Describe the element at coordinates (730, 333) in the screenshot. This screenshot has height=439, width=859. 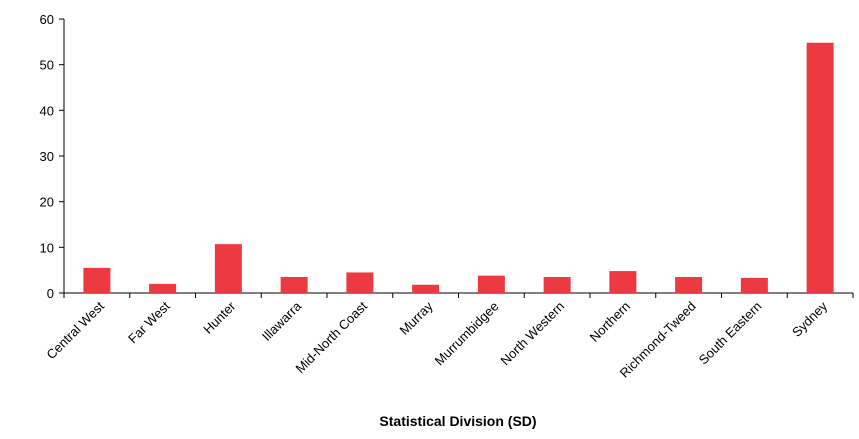
I see `x-tick-label: South Eastern` at that location.